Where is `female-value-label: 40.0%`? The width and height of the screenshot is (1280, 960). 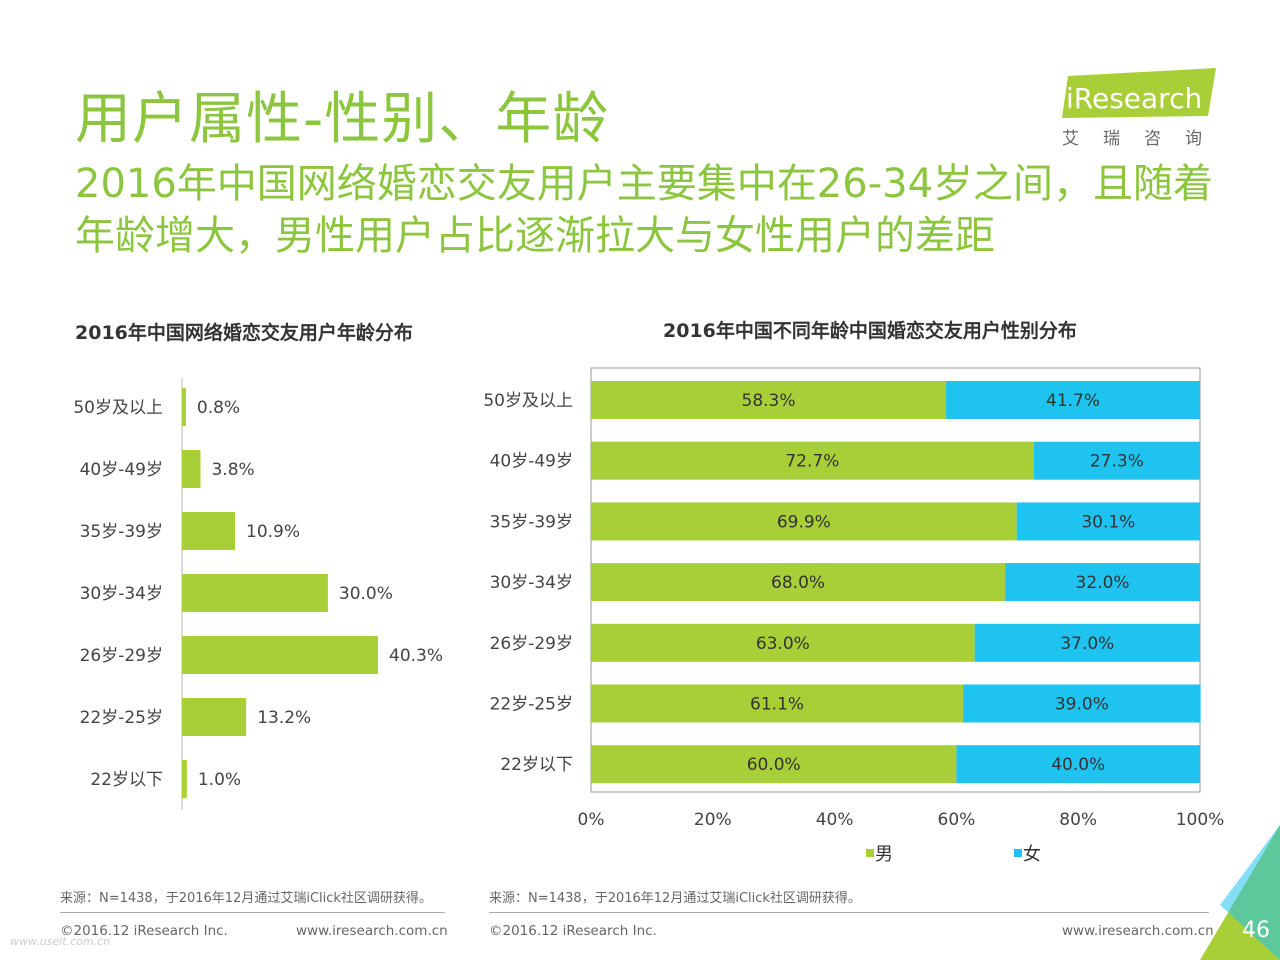
female-value-label: 40.0% is located at coordinates (1078, 765).